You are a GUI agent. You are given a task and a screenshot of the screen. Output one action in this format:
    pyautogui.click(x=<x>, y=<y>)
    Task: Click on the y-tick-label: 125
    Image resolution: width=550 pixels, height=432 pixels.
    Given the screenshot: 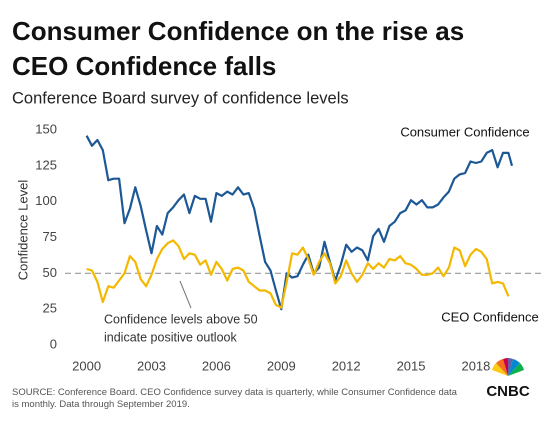 What is the action you would take?
    pyautogui.click(x=46, y=164)
    